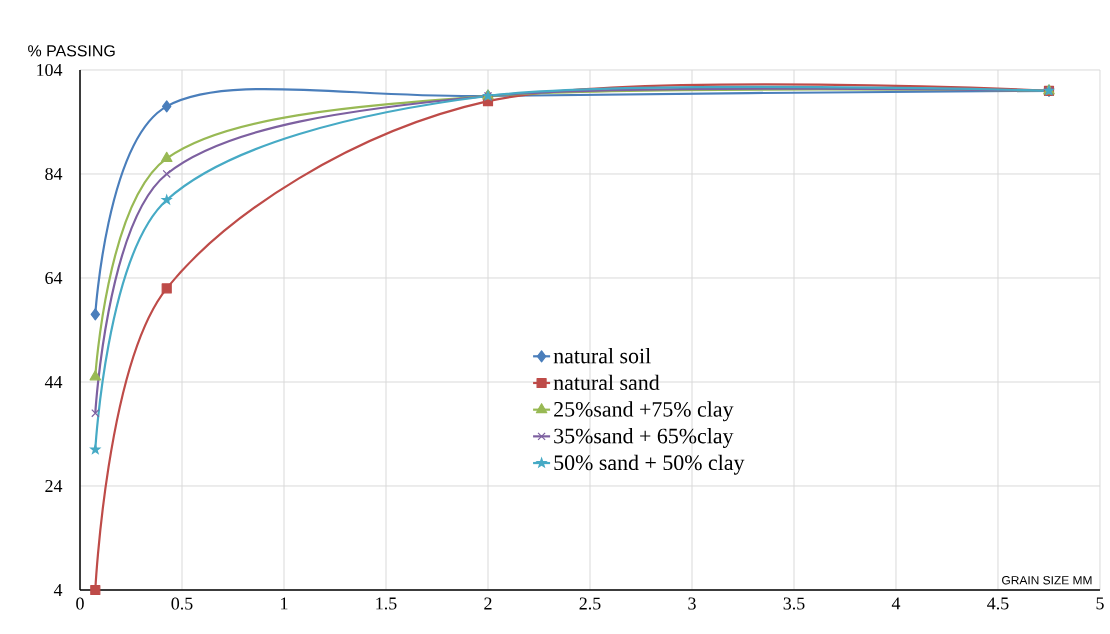 Image resolution: width=1110 pixels, height=634 pixels. What do you see at coordinates (692, 603) in the screenshot?
I see `x-tick-label: 3` at bounding box center [692, 603].